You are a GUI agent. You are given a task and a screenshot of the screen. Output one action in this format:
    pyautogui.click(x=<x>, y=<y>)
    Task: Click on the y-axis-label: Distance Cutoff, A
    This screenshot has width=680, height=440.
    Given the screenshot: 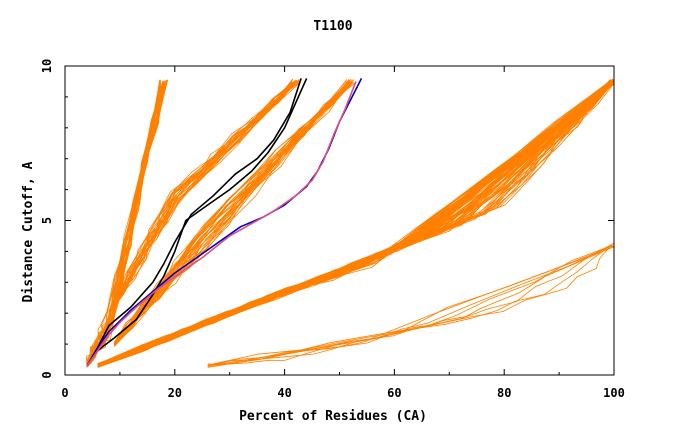 What is the action you would take?
    pyautogui.click(x=28, y=231)
    